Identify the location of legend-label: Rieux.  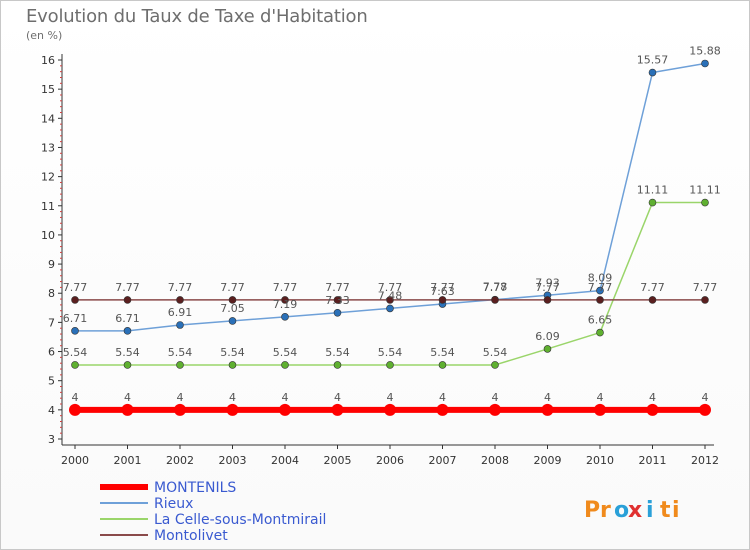
(173, 504).